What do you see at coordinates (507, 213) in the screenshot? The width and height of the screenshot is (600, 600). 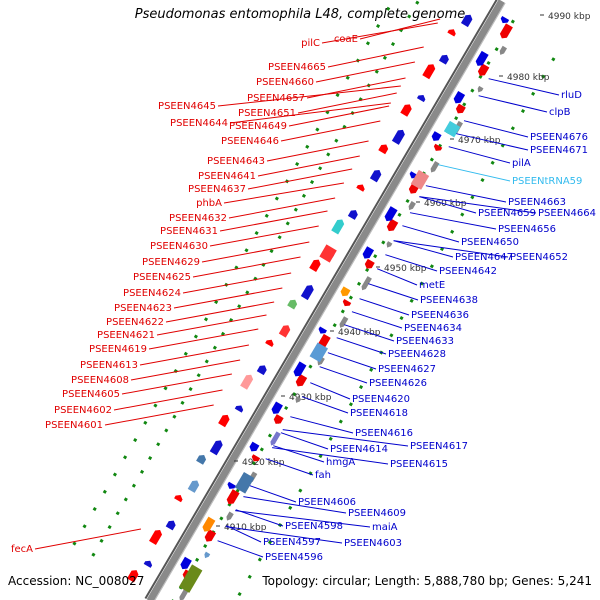 I see `gene-label-right: PSEEN4659` at bounding box center [507, 213].